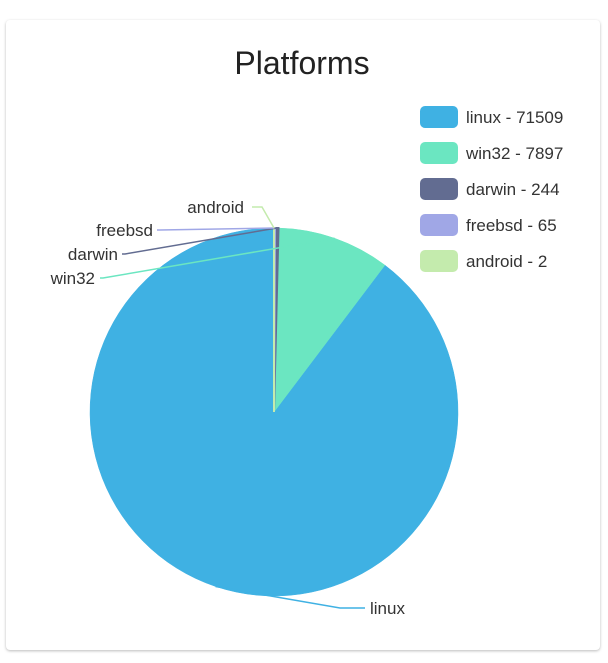 Image resolution: width=608 pixels, height=663 pixels. Describe the element at coordinates (513, 189) in the screenshot. I see `legend-label-darwin: darwin - 244` at that location.